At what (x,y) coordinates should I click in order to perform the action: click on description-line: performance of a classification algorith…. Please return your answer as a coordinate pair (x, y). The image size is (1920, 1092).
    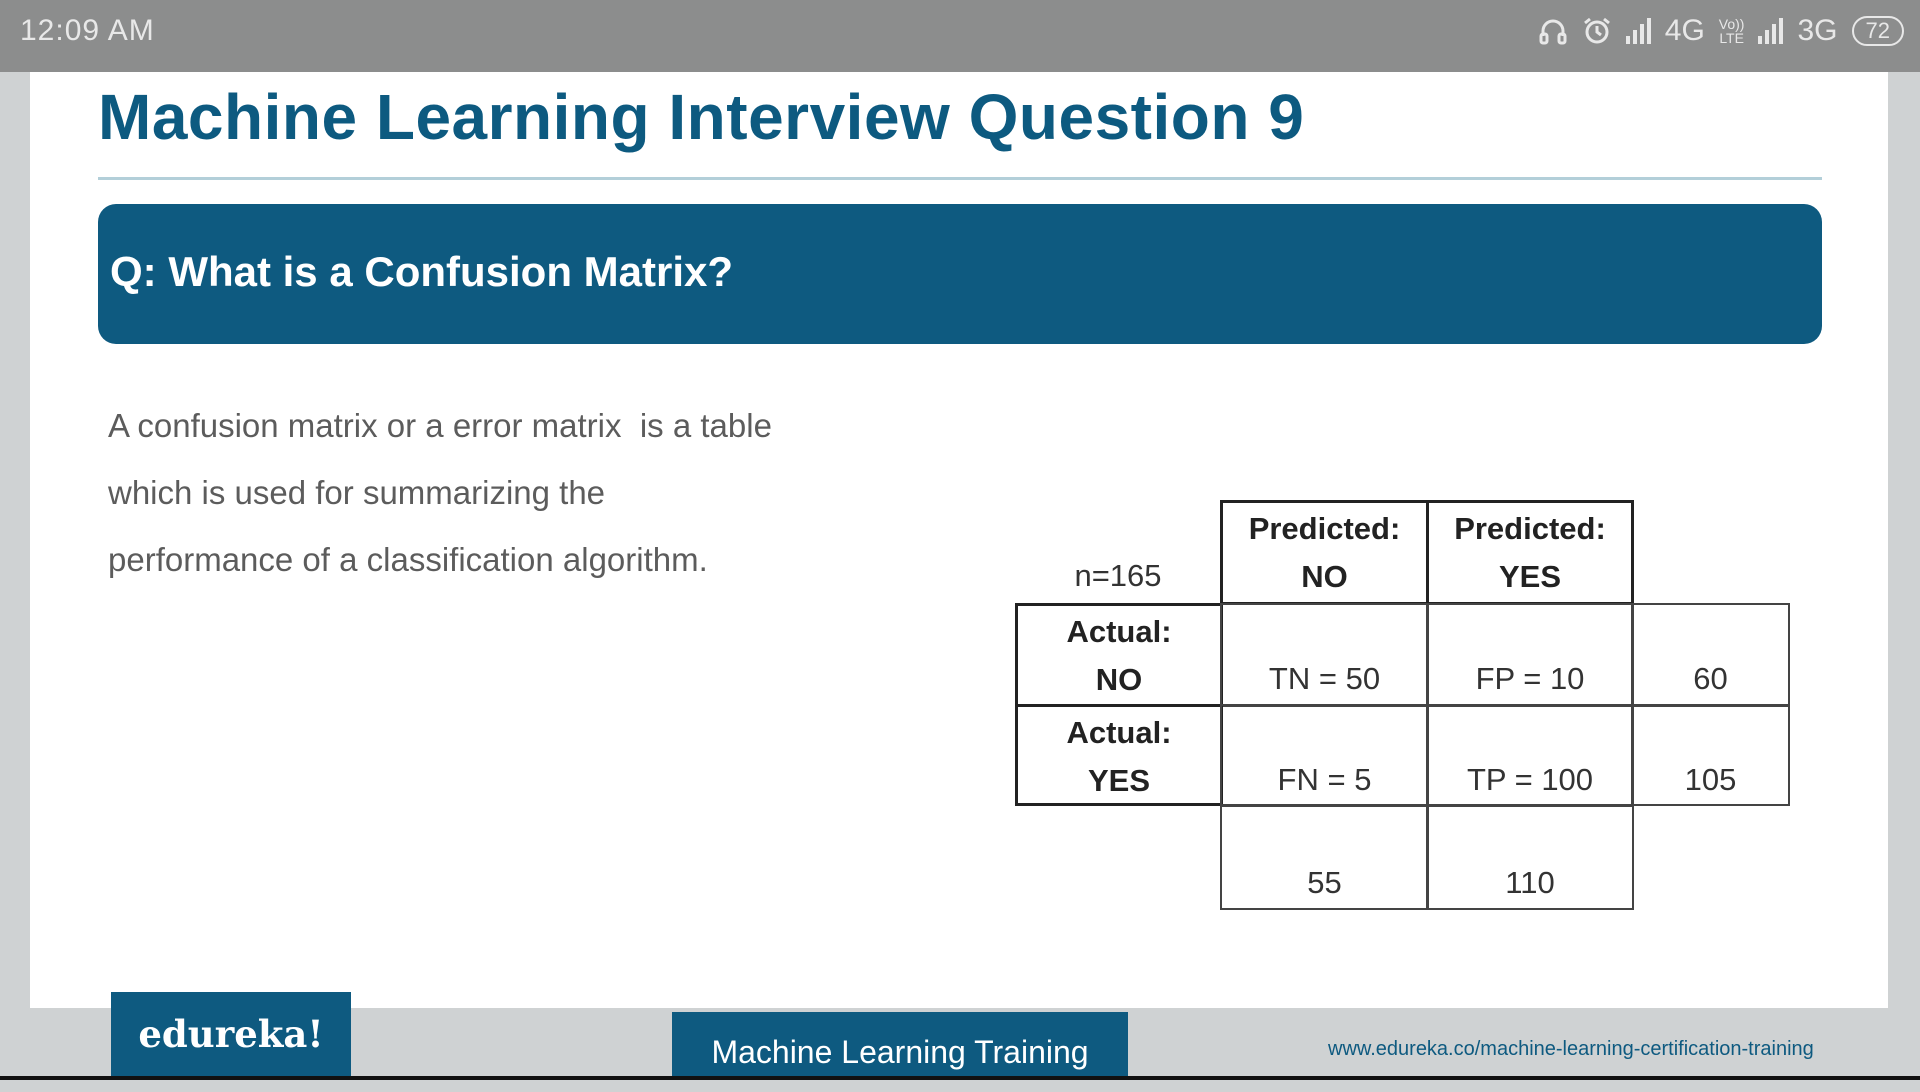
    Looking at the image, I should click on (408, 559).